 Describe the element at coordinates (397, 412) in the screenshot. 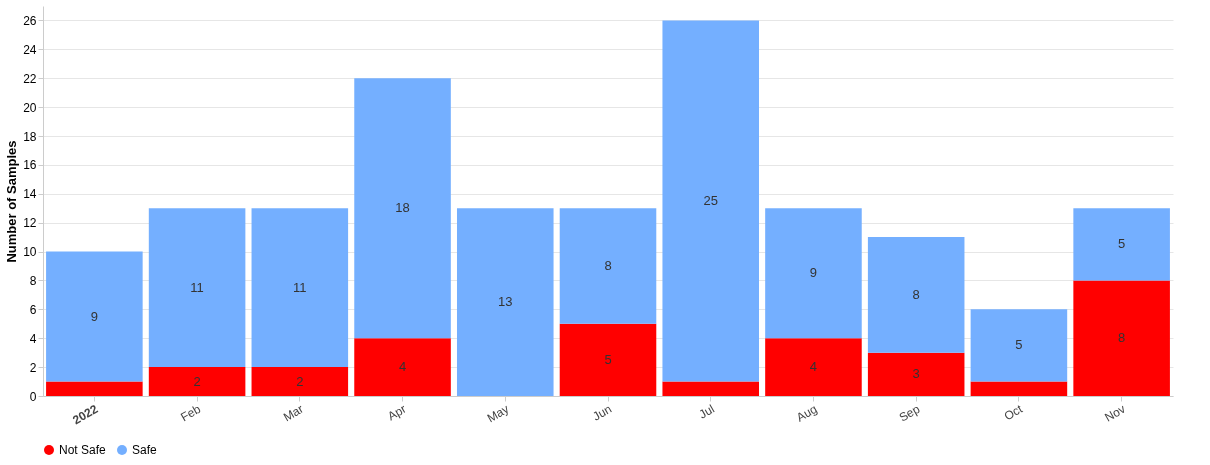

I see `x-tick-label: Apr` at that location.